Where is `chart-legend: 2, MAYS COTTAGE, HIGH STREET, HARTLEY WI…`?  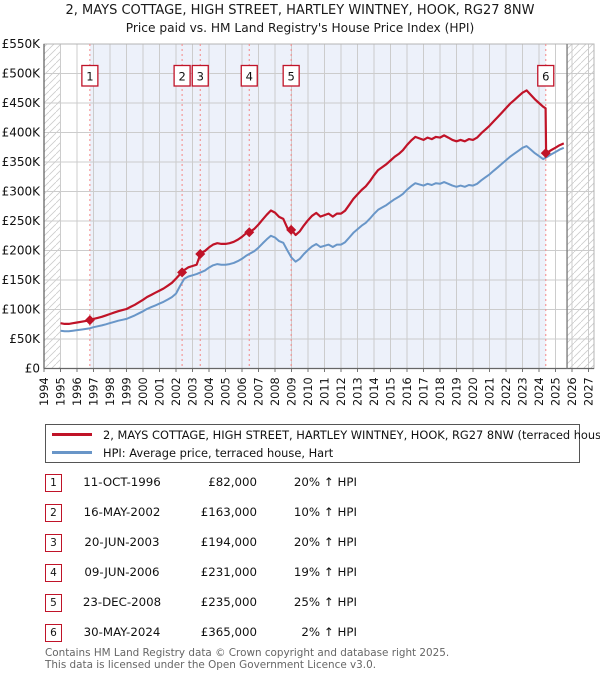 chart-legend: 2, MAYS COTTAGE, HIGH STREET, HARTLEY WI… is located at coordinates (322, 443).